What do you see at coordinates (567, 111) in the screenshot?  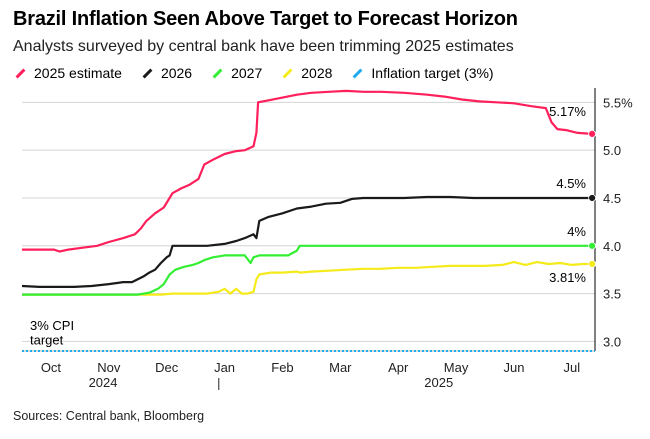 I see `end-label-0: 5.17%` at bounding box center [567, 111].